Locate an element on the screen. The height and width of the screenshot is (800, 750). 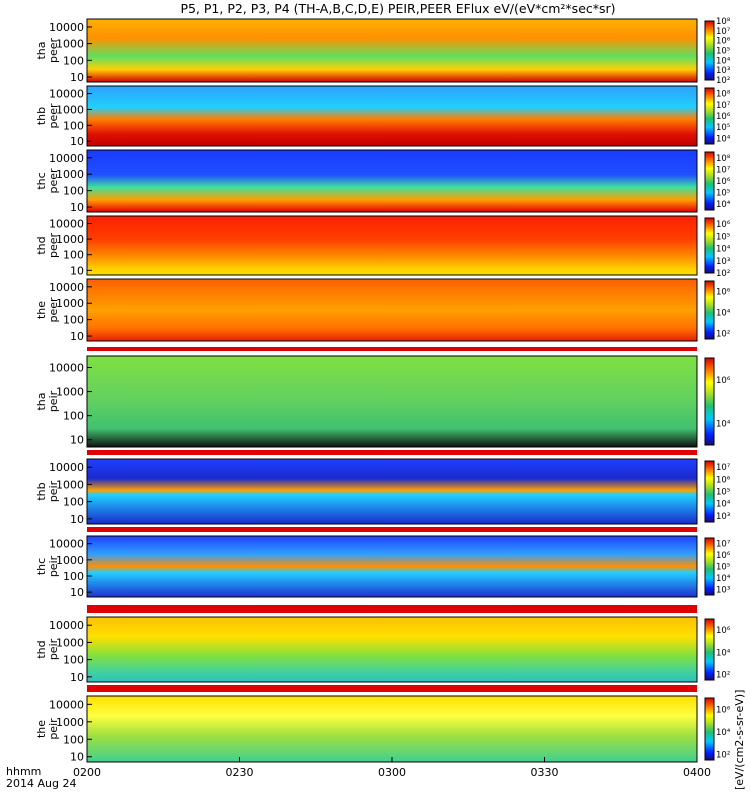
x-label-time: hhmm is located at coordinates (23, 771).